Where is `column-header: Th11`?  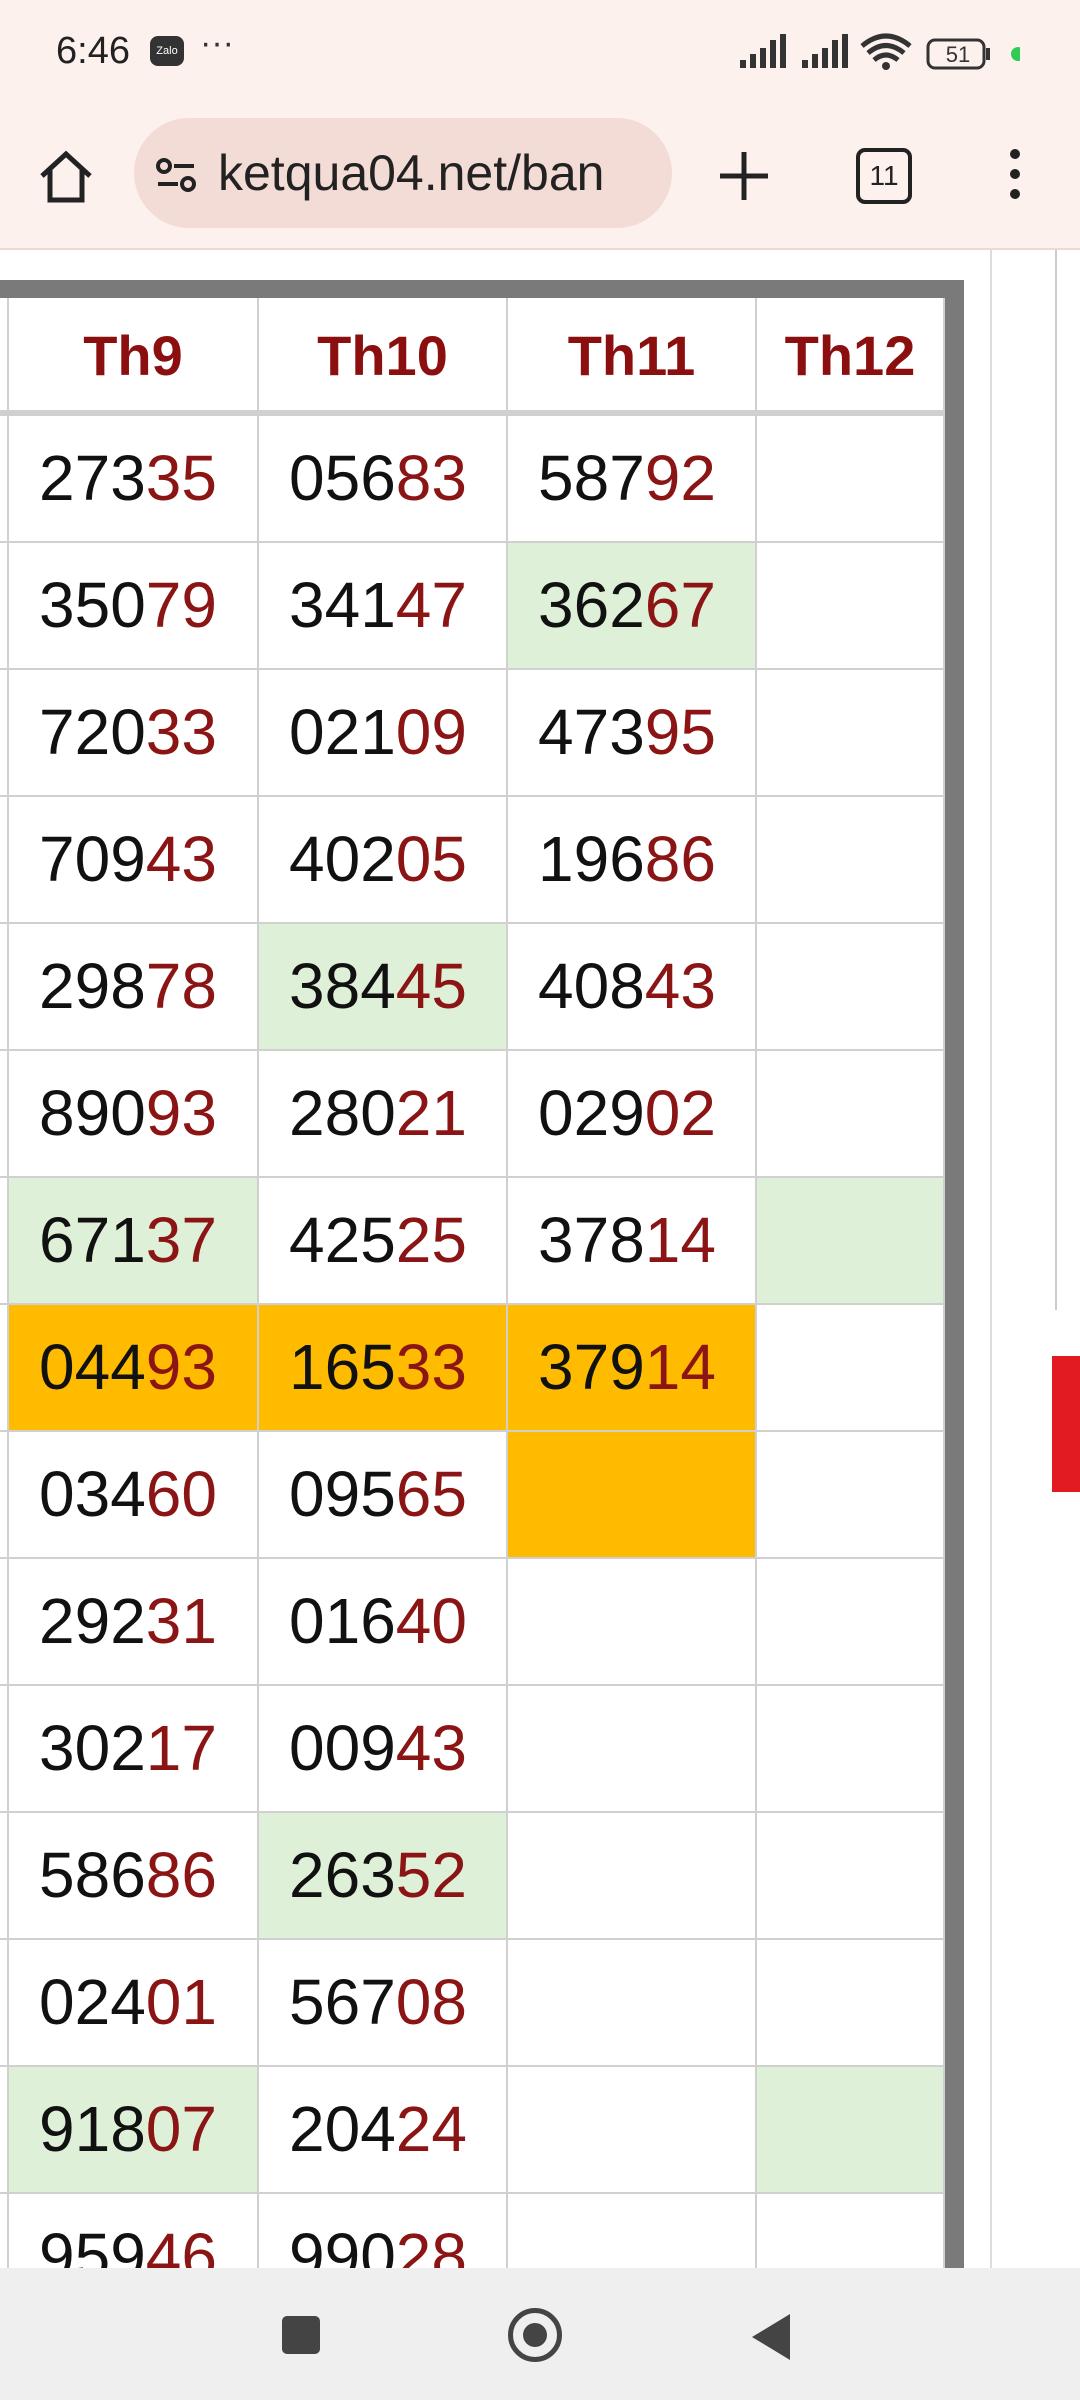
column-header: Th11 is located at coordinates (632, 357).